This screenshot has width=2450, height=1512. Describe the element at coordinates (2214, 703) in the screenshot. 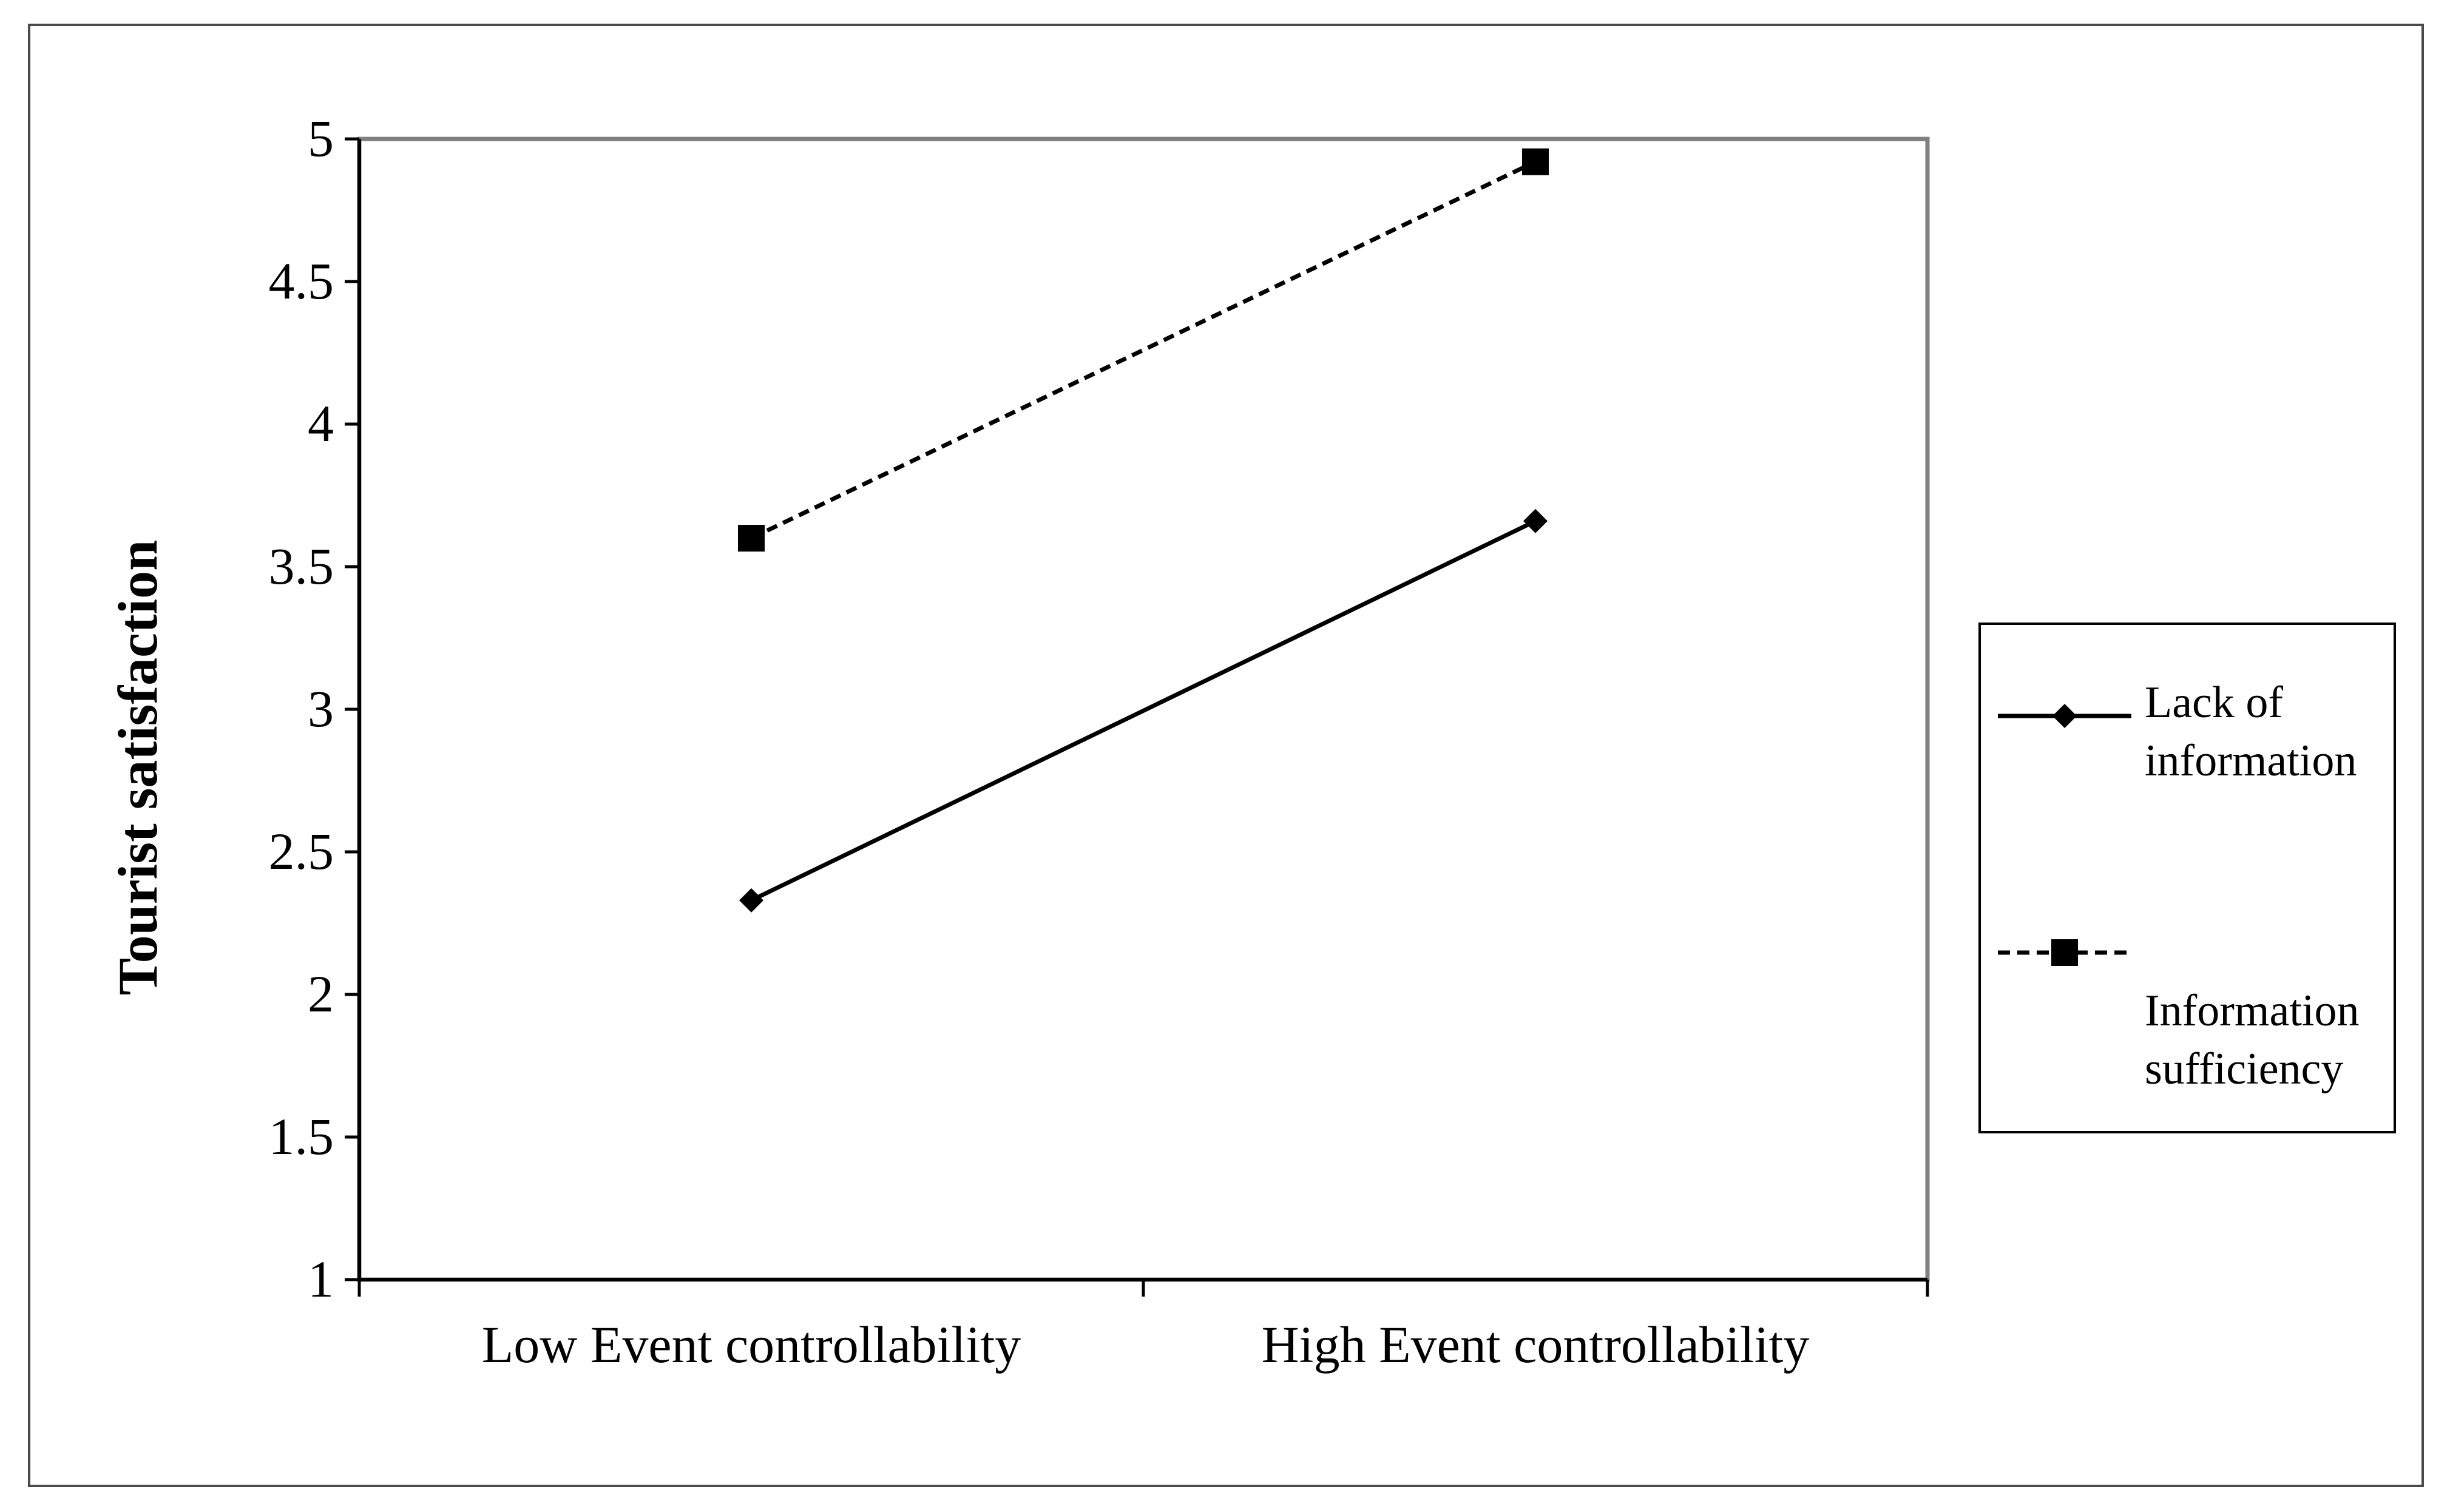

I see `legend-label-line1: Lack of` at that location.